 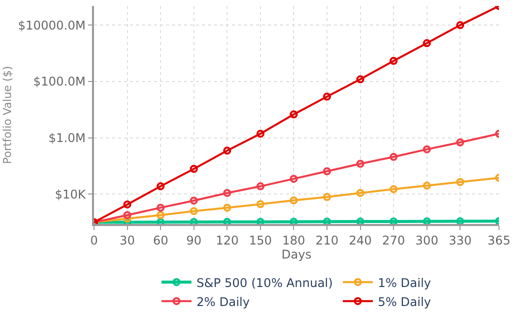 What do you see at coordinates (59, 81) in the screenshot?
I see `y-tick-label: $100.0M` at bounding box center [59, 81].